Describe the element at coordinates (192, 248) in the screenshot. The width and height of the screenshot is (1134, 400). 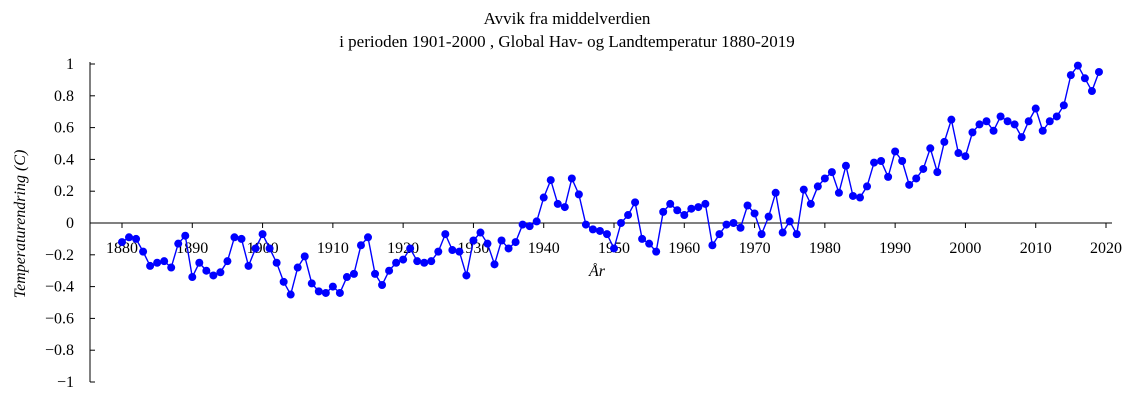
I see `x-tick-label: 1890` at that location.